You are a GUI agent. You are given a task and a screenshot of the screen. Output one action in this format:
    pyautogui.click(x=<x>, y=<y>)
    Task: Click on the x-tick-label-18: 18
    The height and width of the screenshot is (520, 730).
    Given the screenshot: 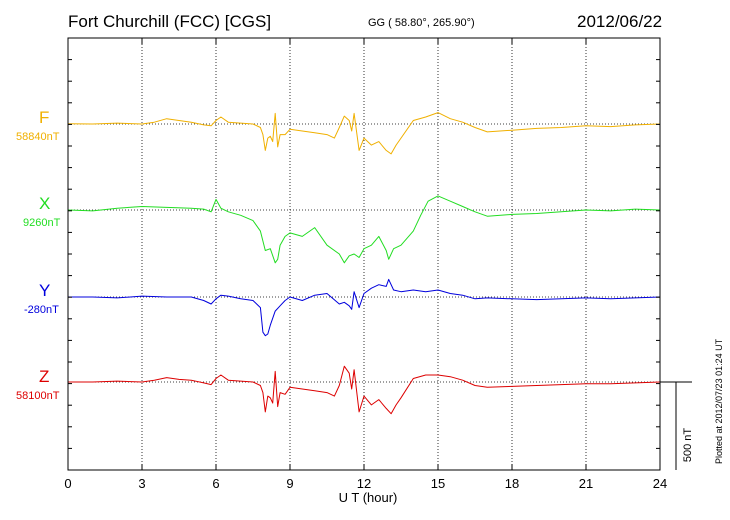 What is the action you would take?
    pyautogui.click(x=512, y=483)
    